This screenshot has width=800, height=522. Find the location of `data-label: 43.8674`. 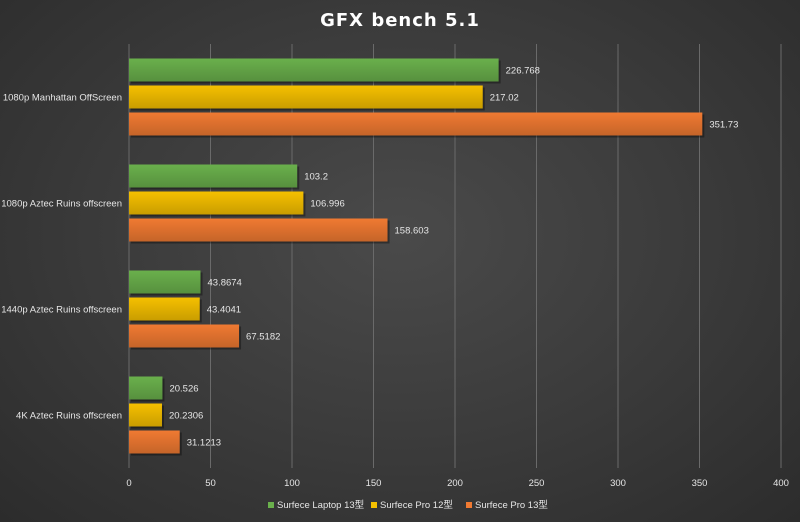

data-label: 43.8674 is located at coordinates (225, 283).